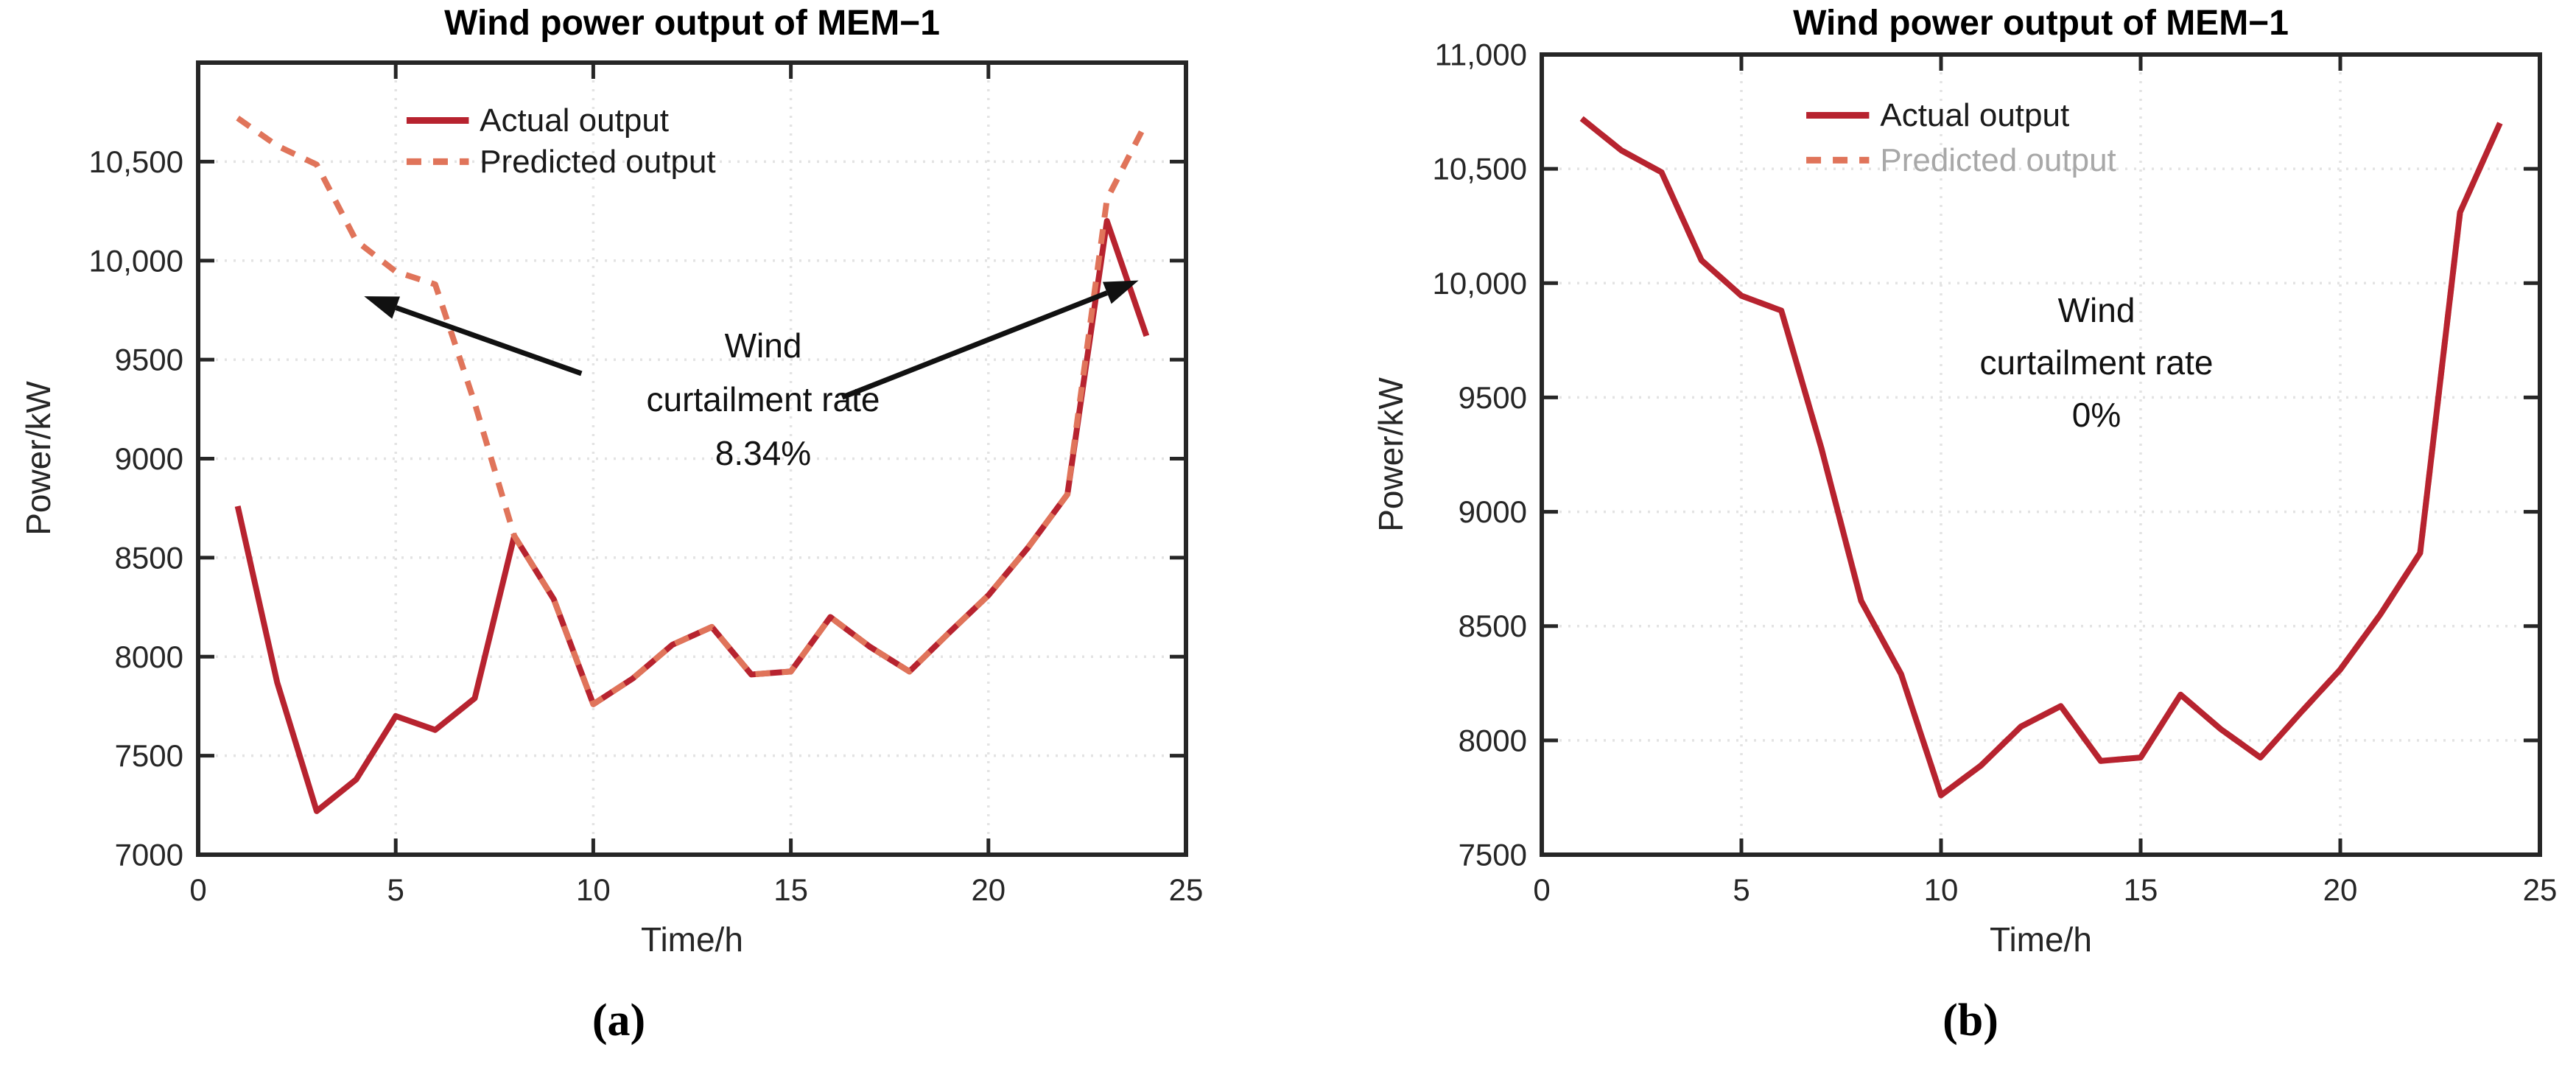 This screenshot has width=2576, height=1075. Describe the element at coordinates (692, 940) in the screenshot. I see `left-chart-x-axis-label: Time/h` at that location.